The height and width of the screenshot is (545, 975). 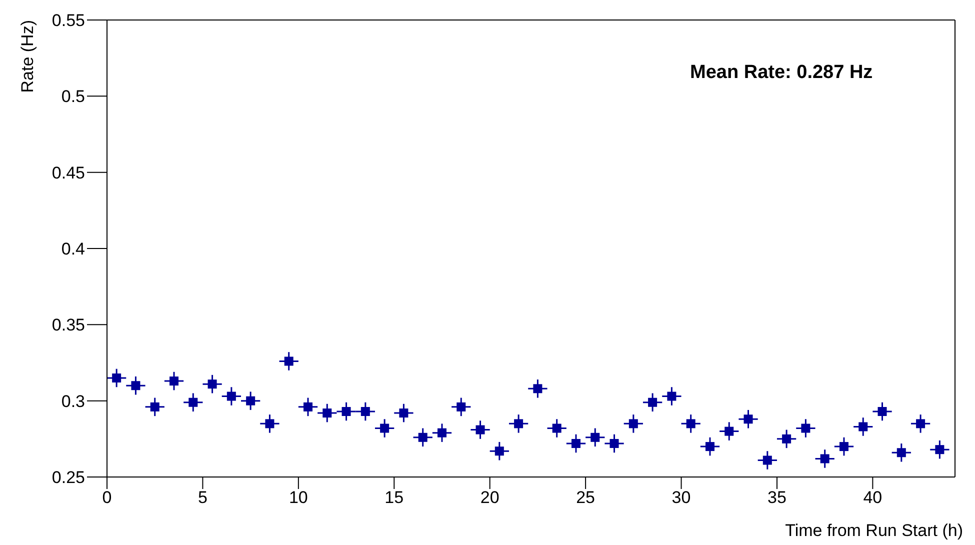 What do you see at coordinates (68, 478) in the screenshot?
I see `y-tick-label: 0.25` at bounding box center [68, 478].